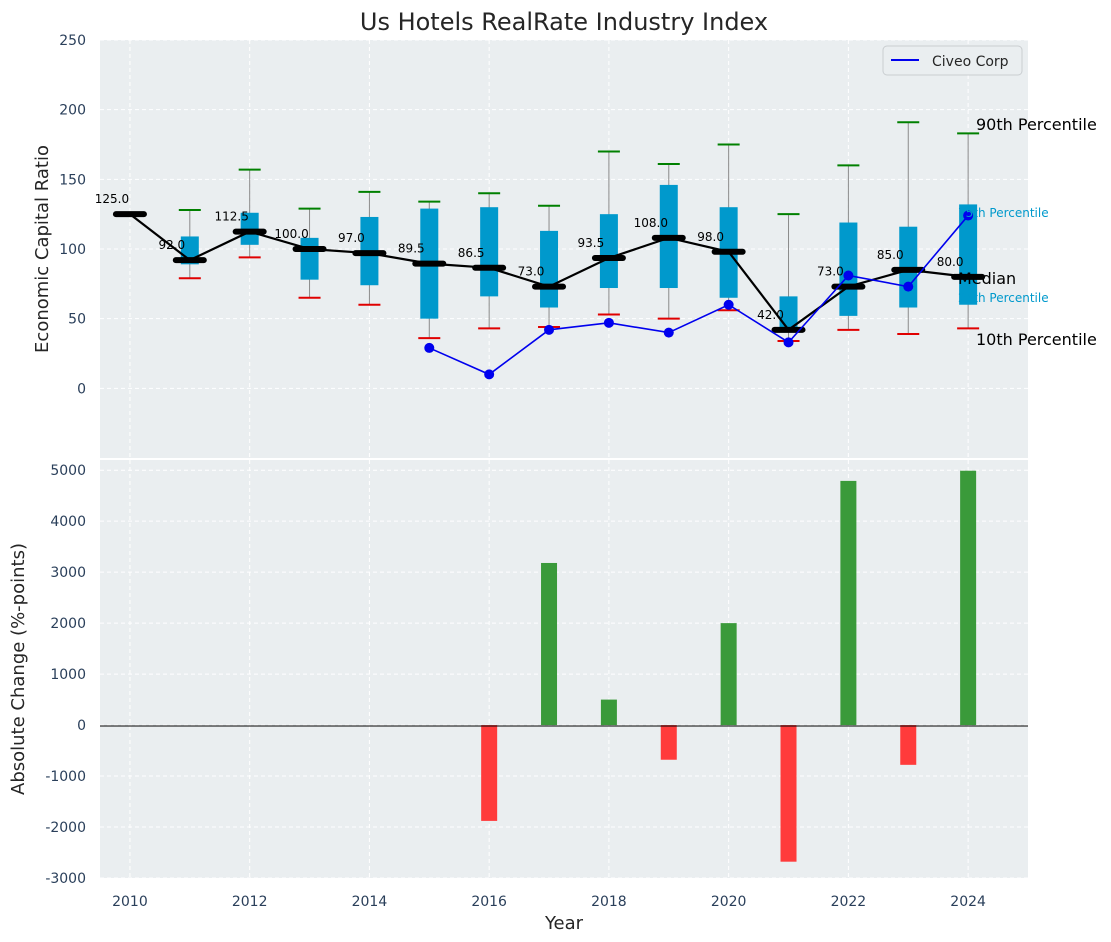 The height and width of the screenshot is (942, 1111). Describe the element at coordinates (710, 237) in the screenshot. I see `median-value-label: 98.0` at that location.